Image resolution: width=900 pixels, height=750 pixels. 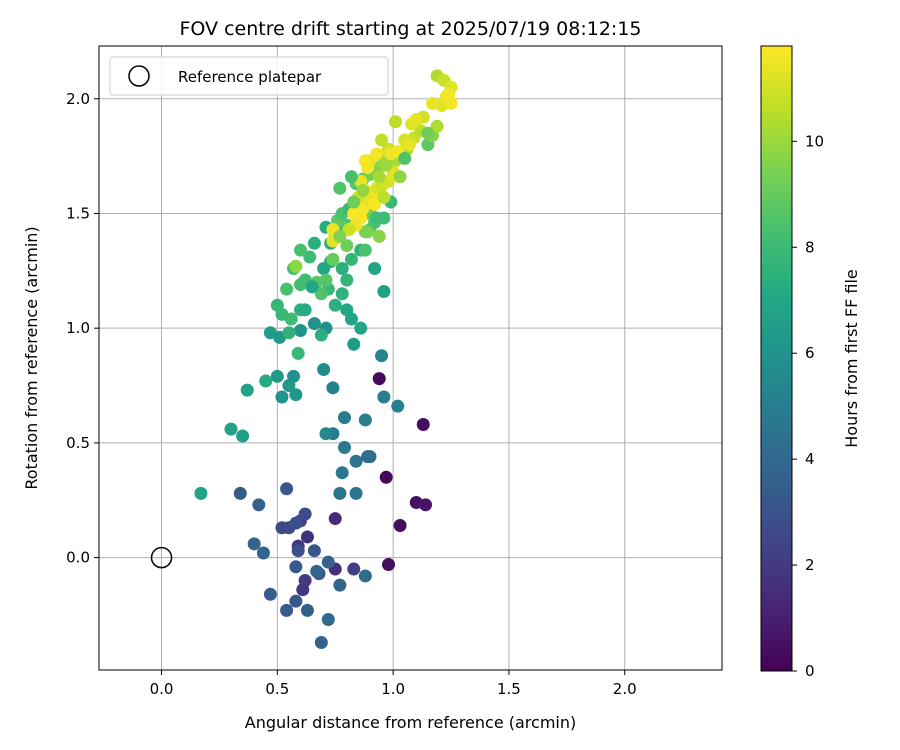 What do you see at coordinates (31, 357) in the screenshot?
I see `y-axis-title: Rotation from reference (arcmin)` at bounding box center [31, 357].